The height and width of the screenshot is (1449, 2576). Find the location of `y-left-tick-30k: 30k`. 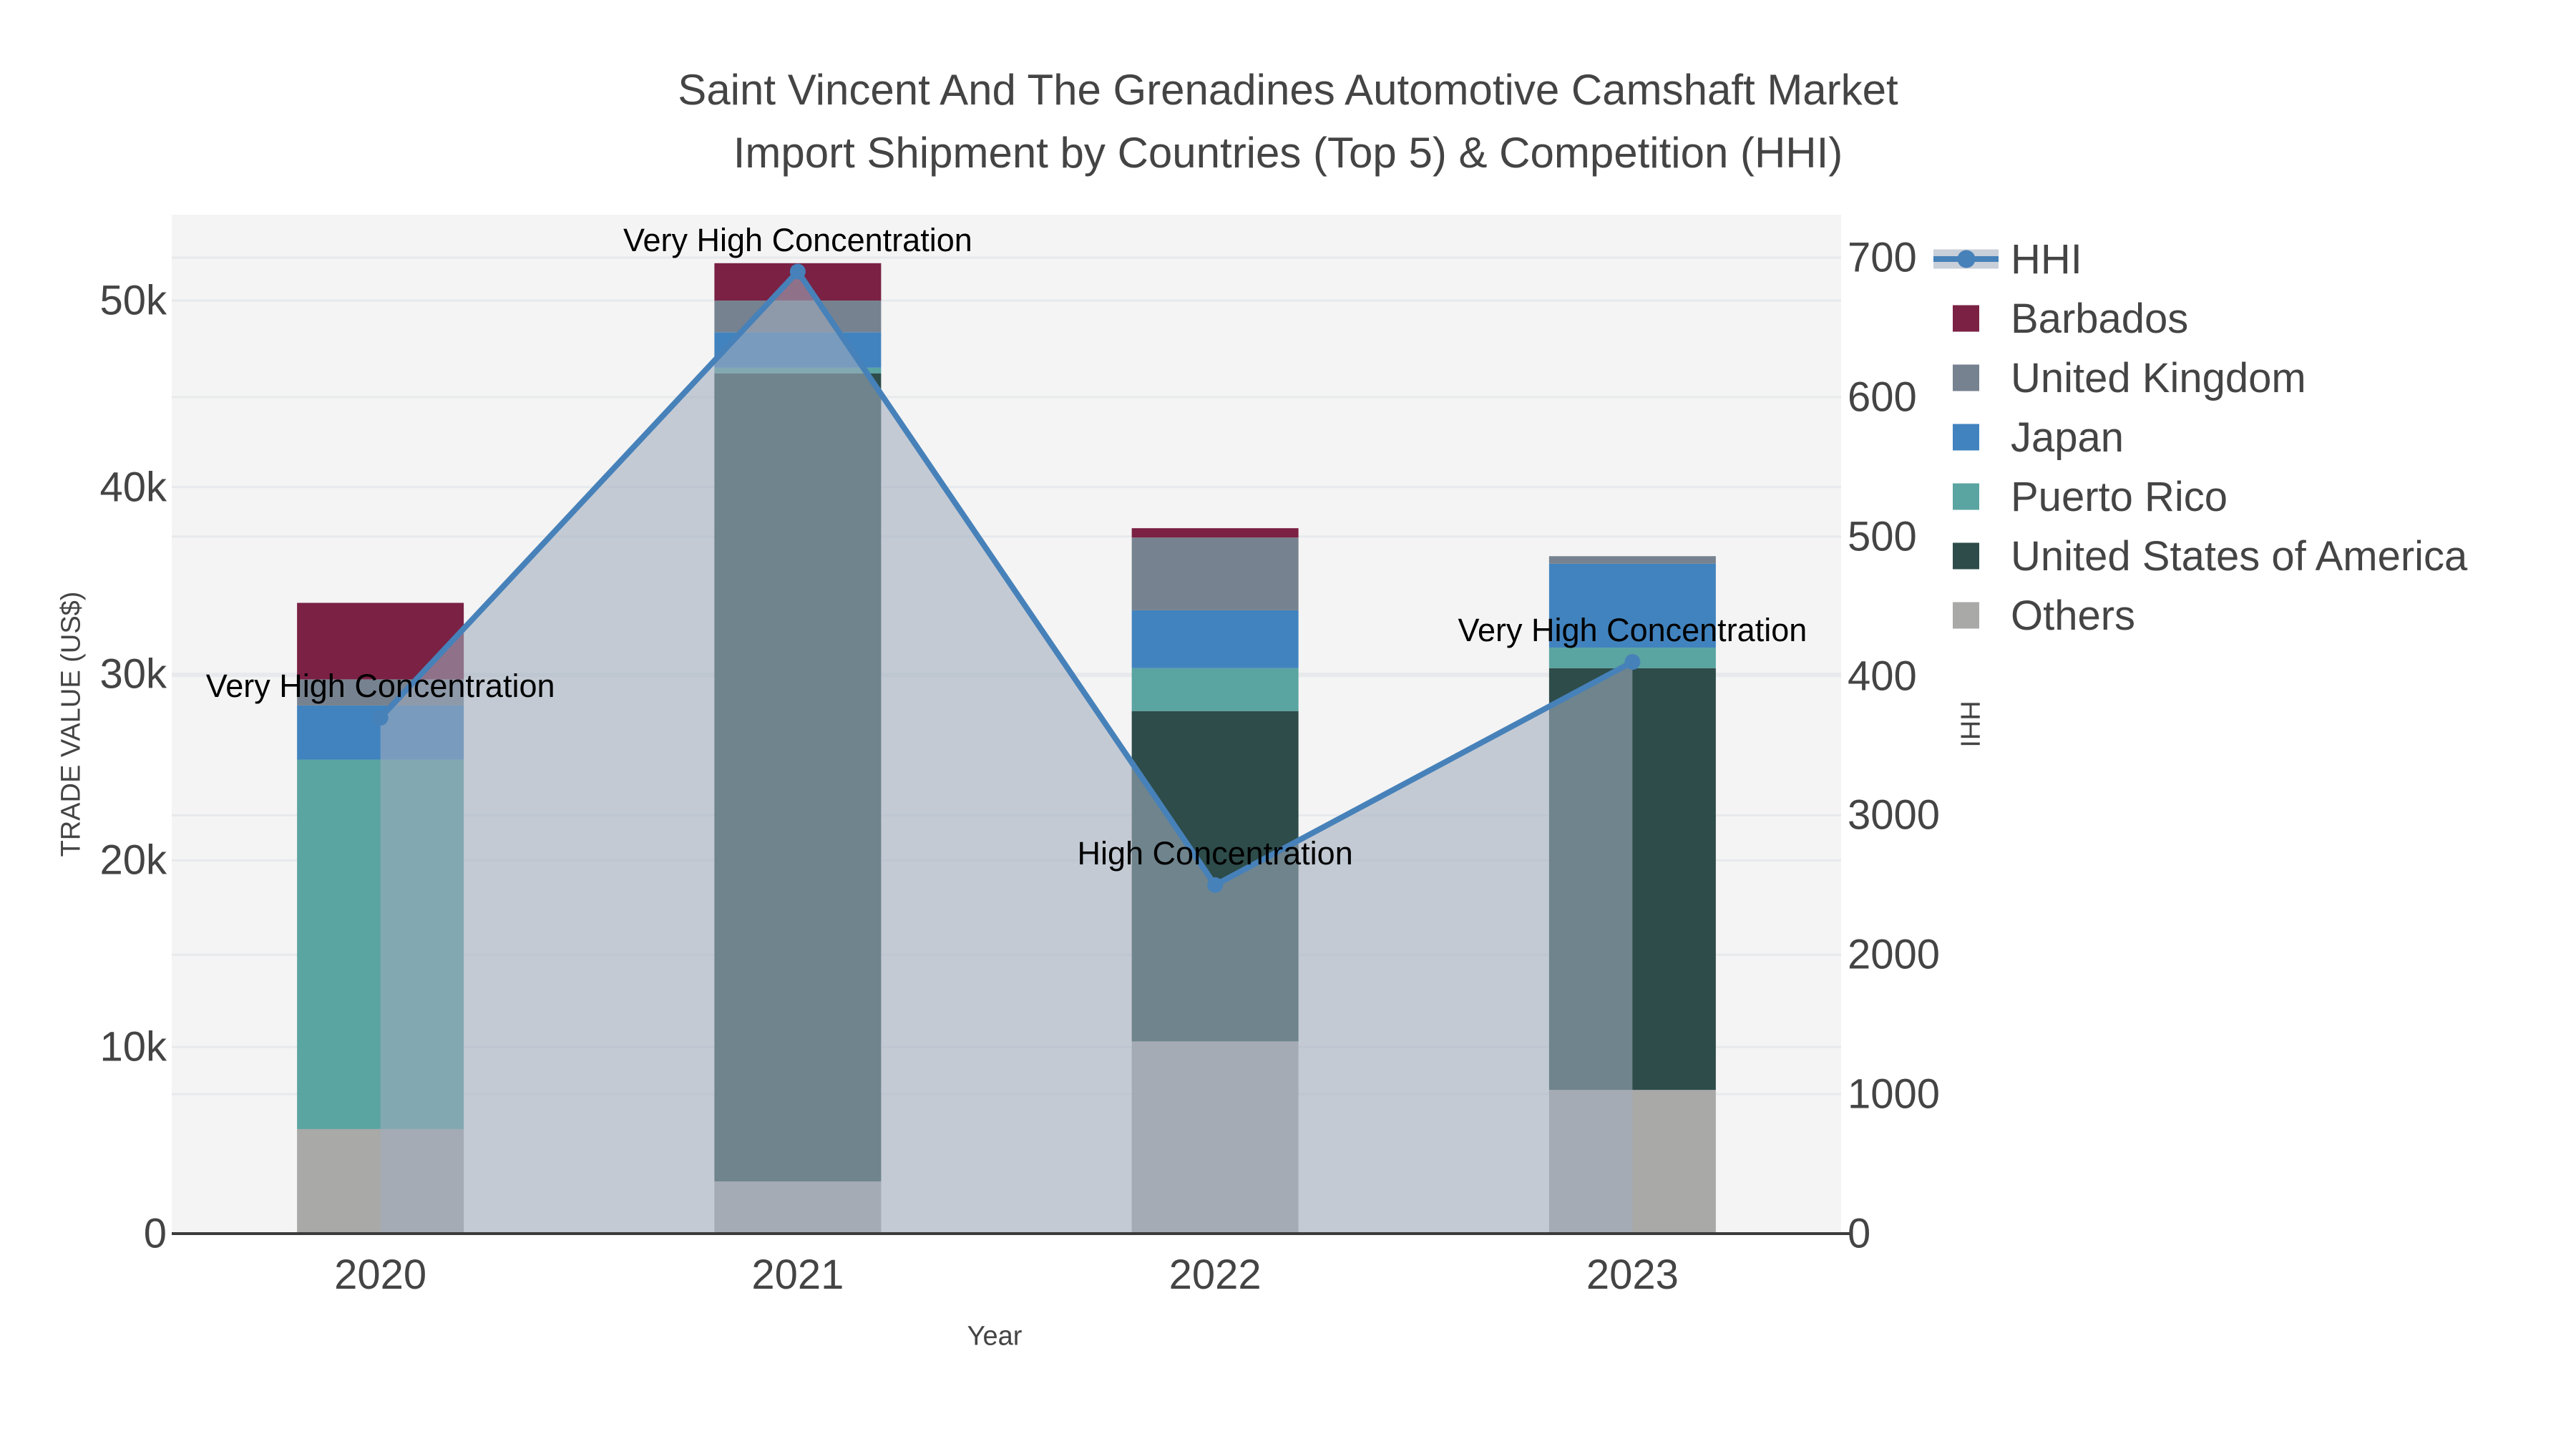

y-left-tick-30k: 30k is located at coordinates (133, 674).